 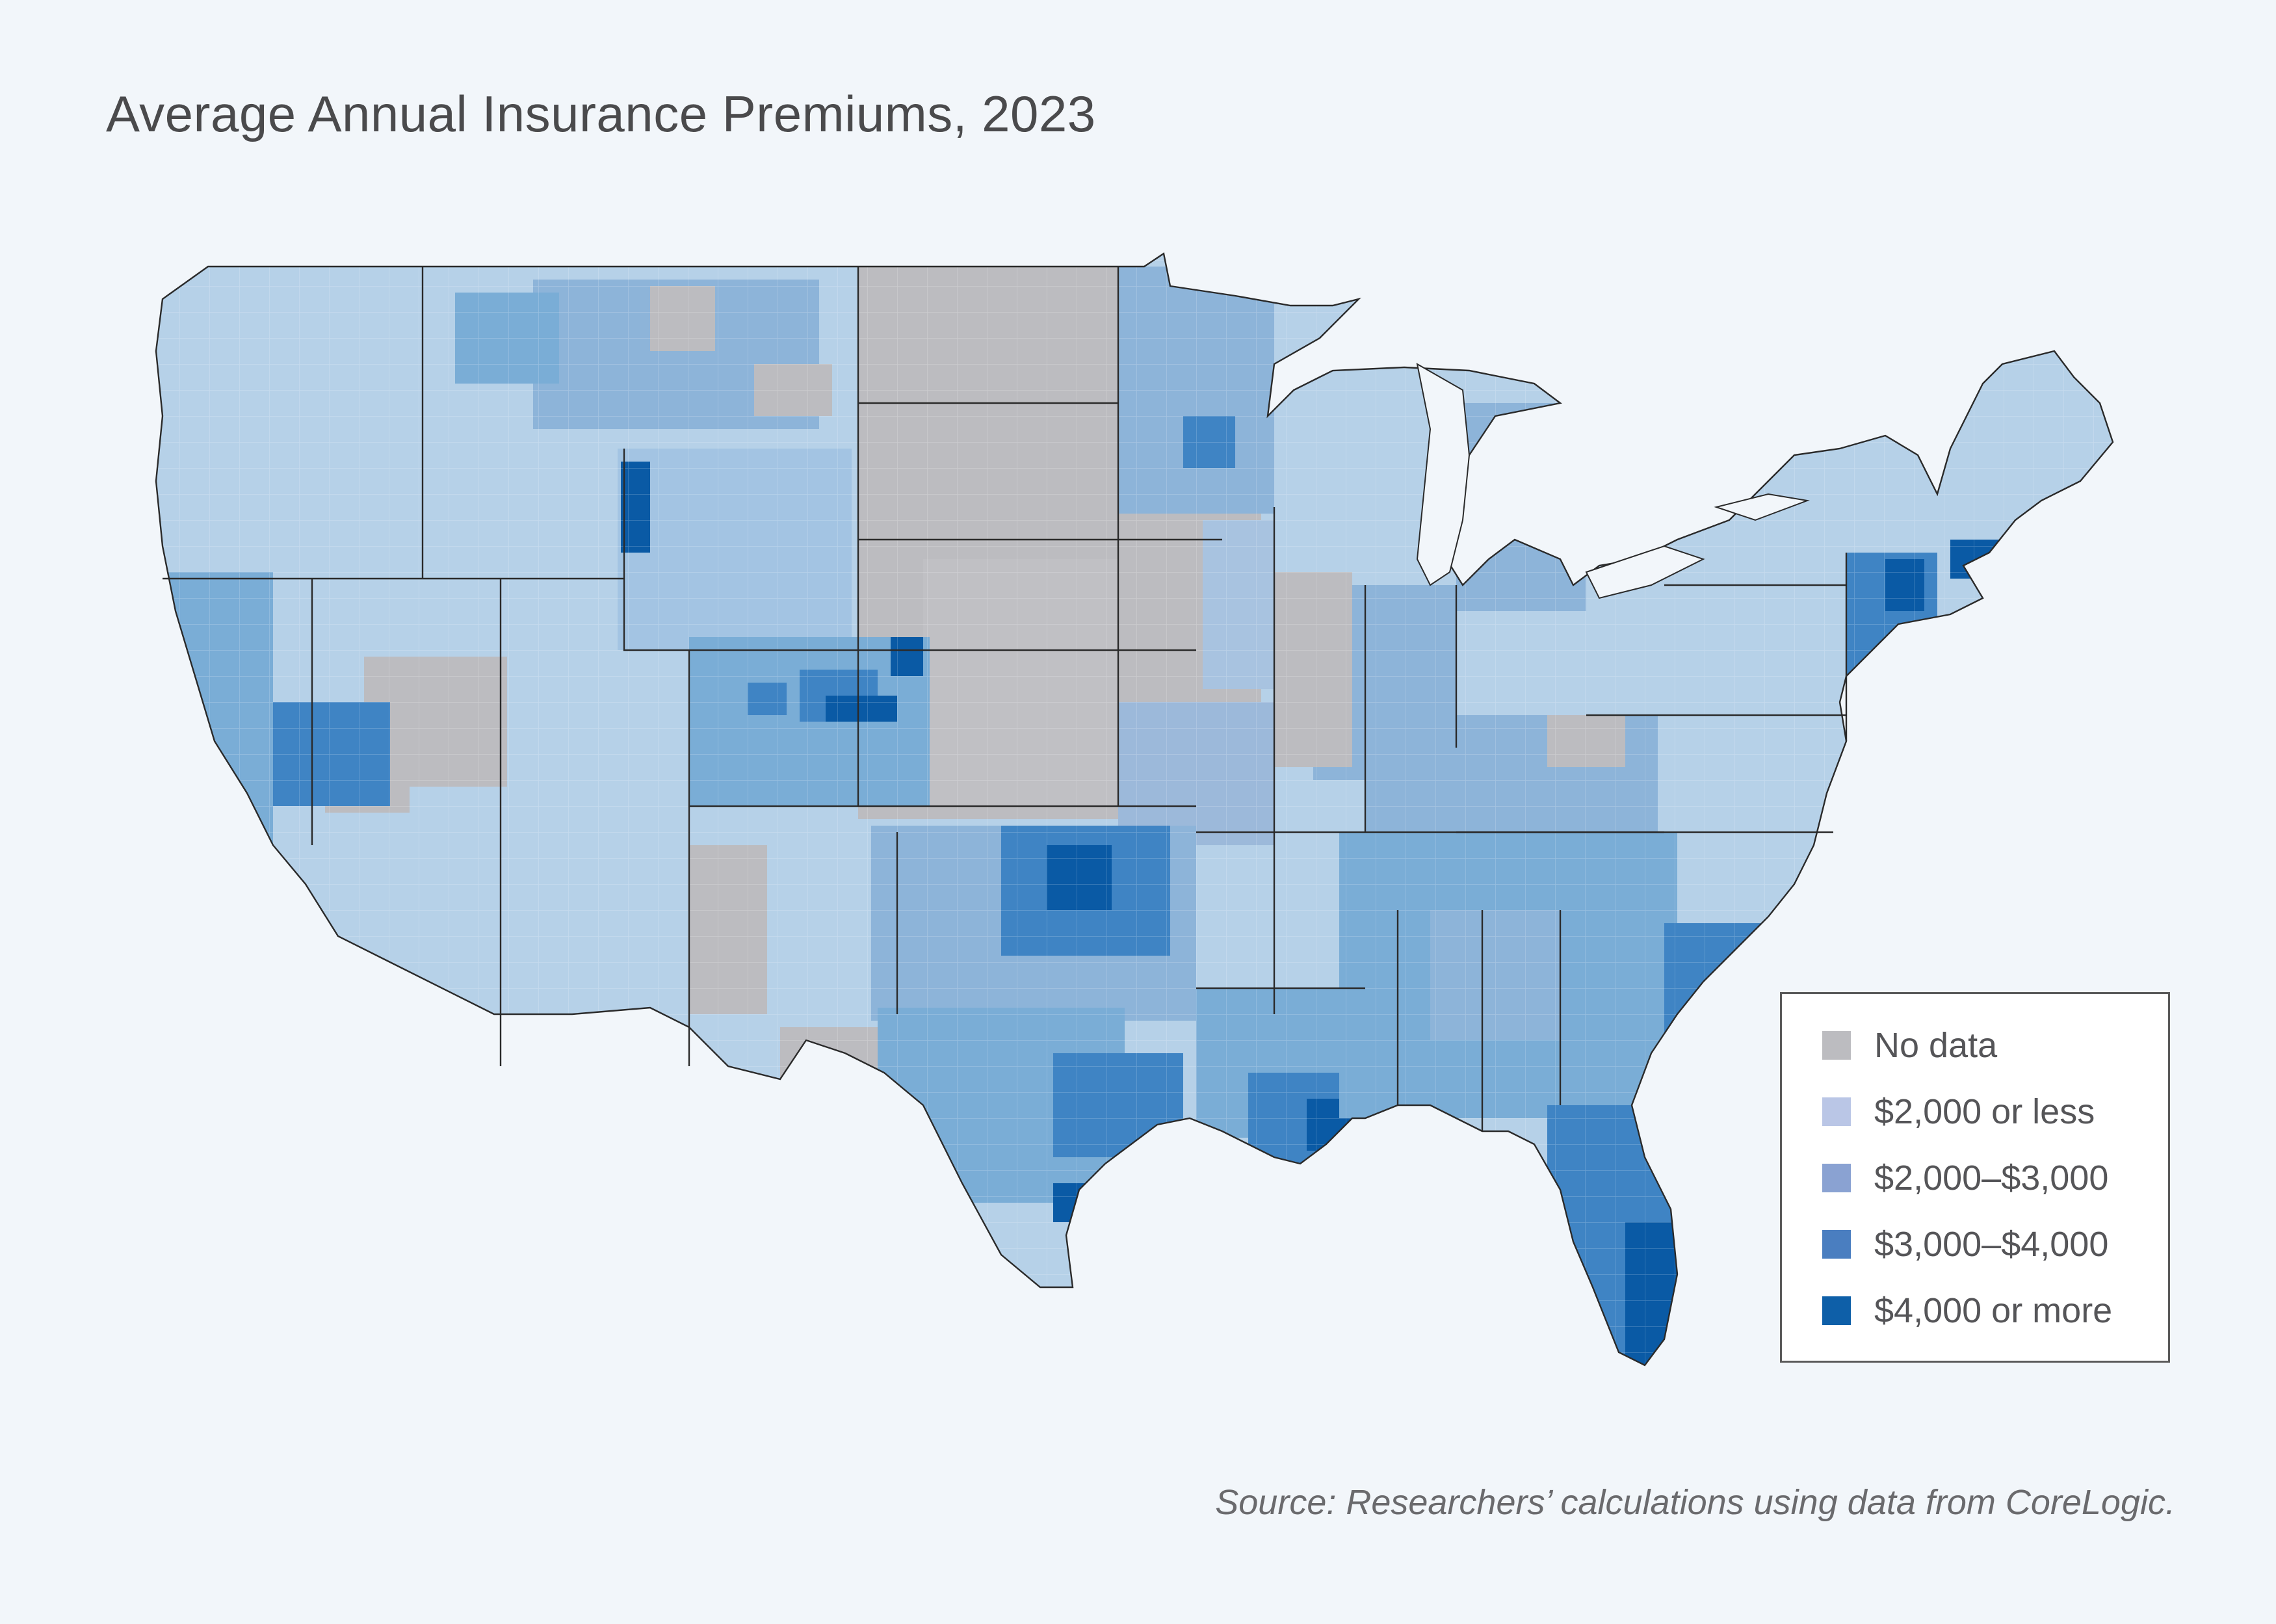 What do you see at coordinates (1836, 1244) in the screenshot?
I see `legend-swatch-tier3` at bounding box center [1836, 1244].